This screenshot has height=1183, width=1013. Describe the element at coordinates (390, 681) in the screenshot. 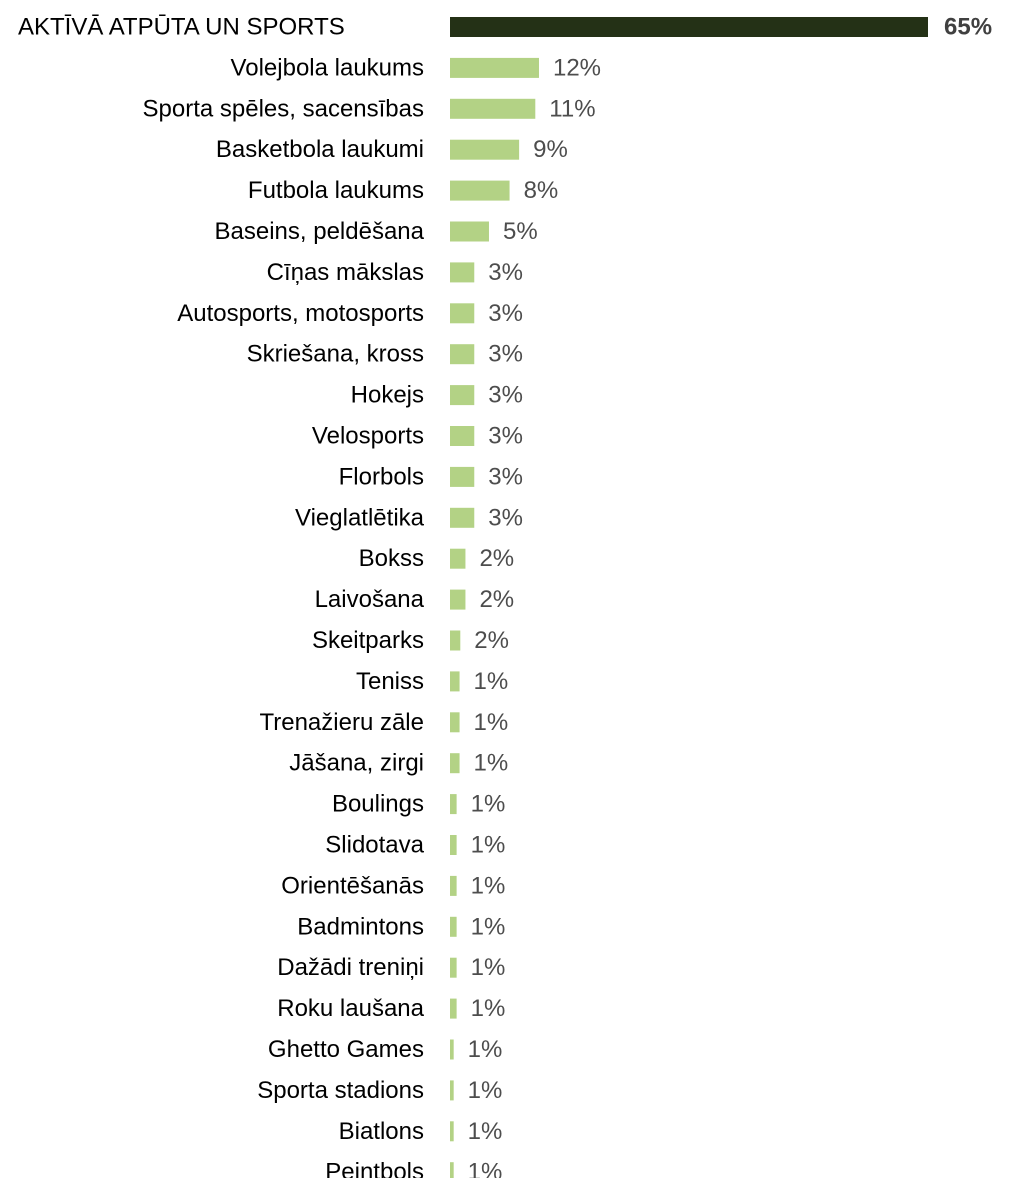

I see `category-label: Teniss` at that location.